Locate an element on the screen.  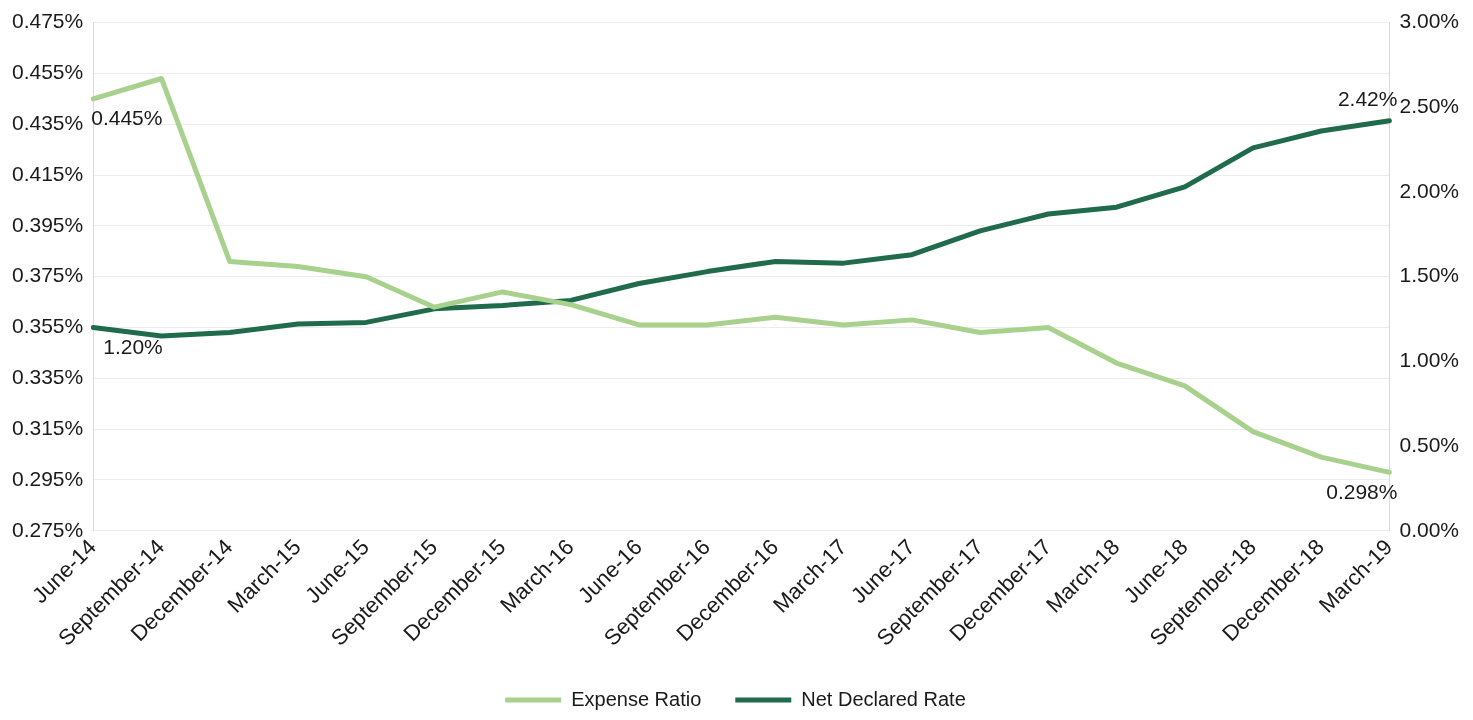
y-tick-label: 0.295% is located at coordinates (47, 478).